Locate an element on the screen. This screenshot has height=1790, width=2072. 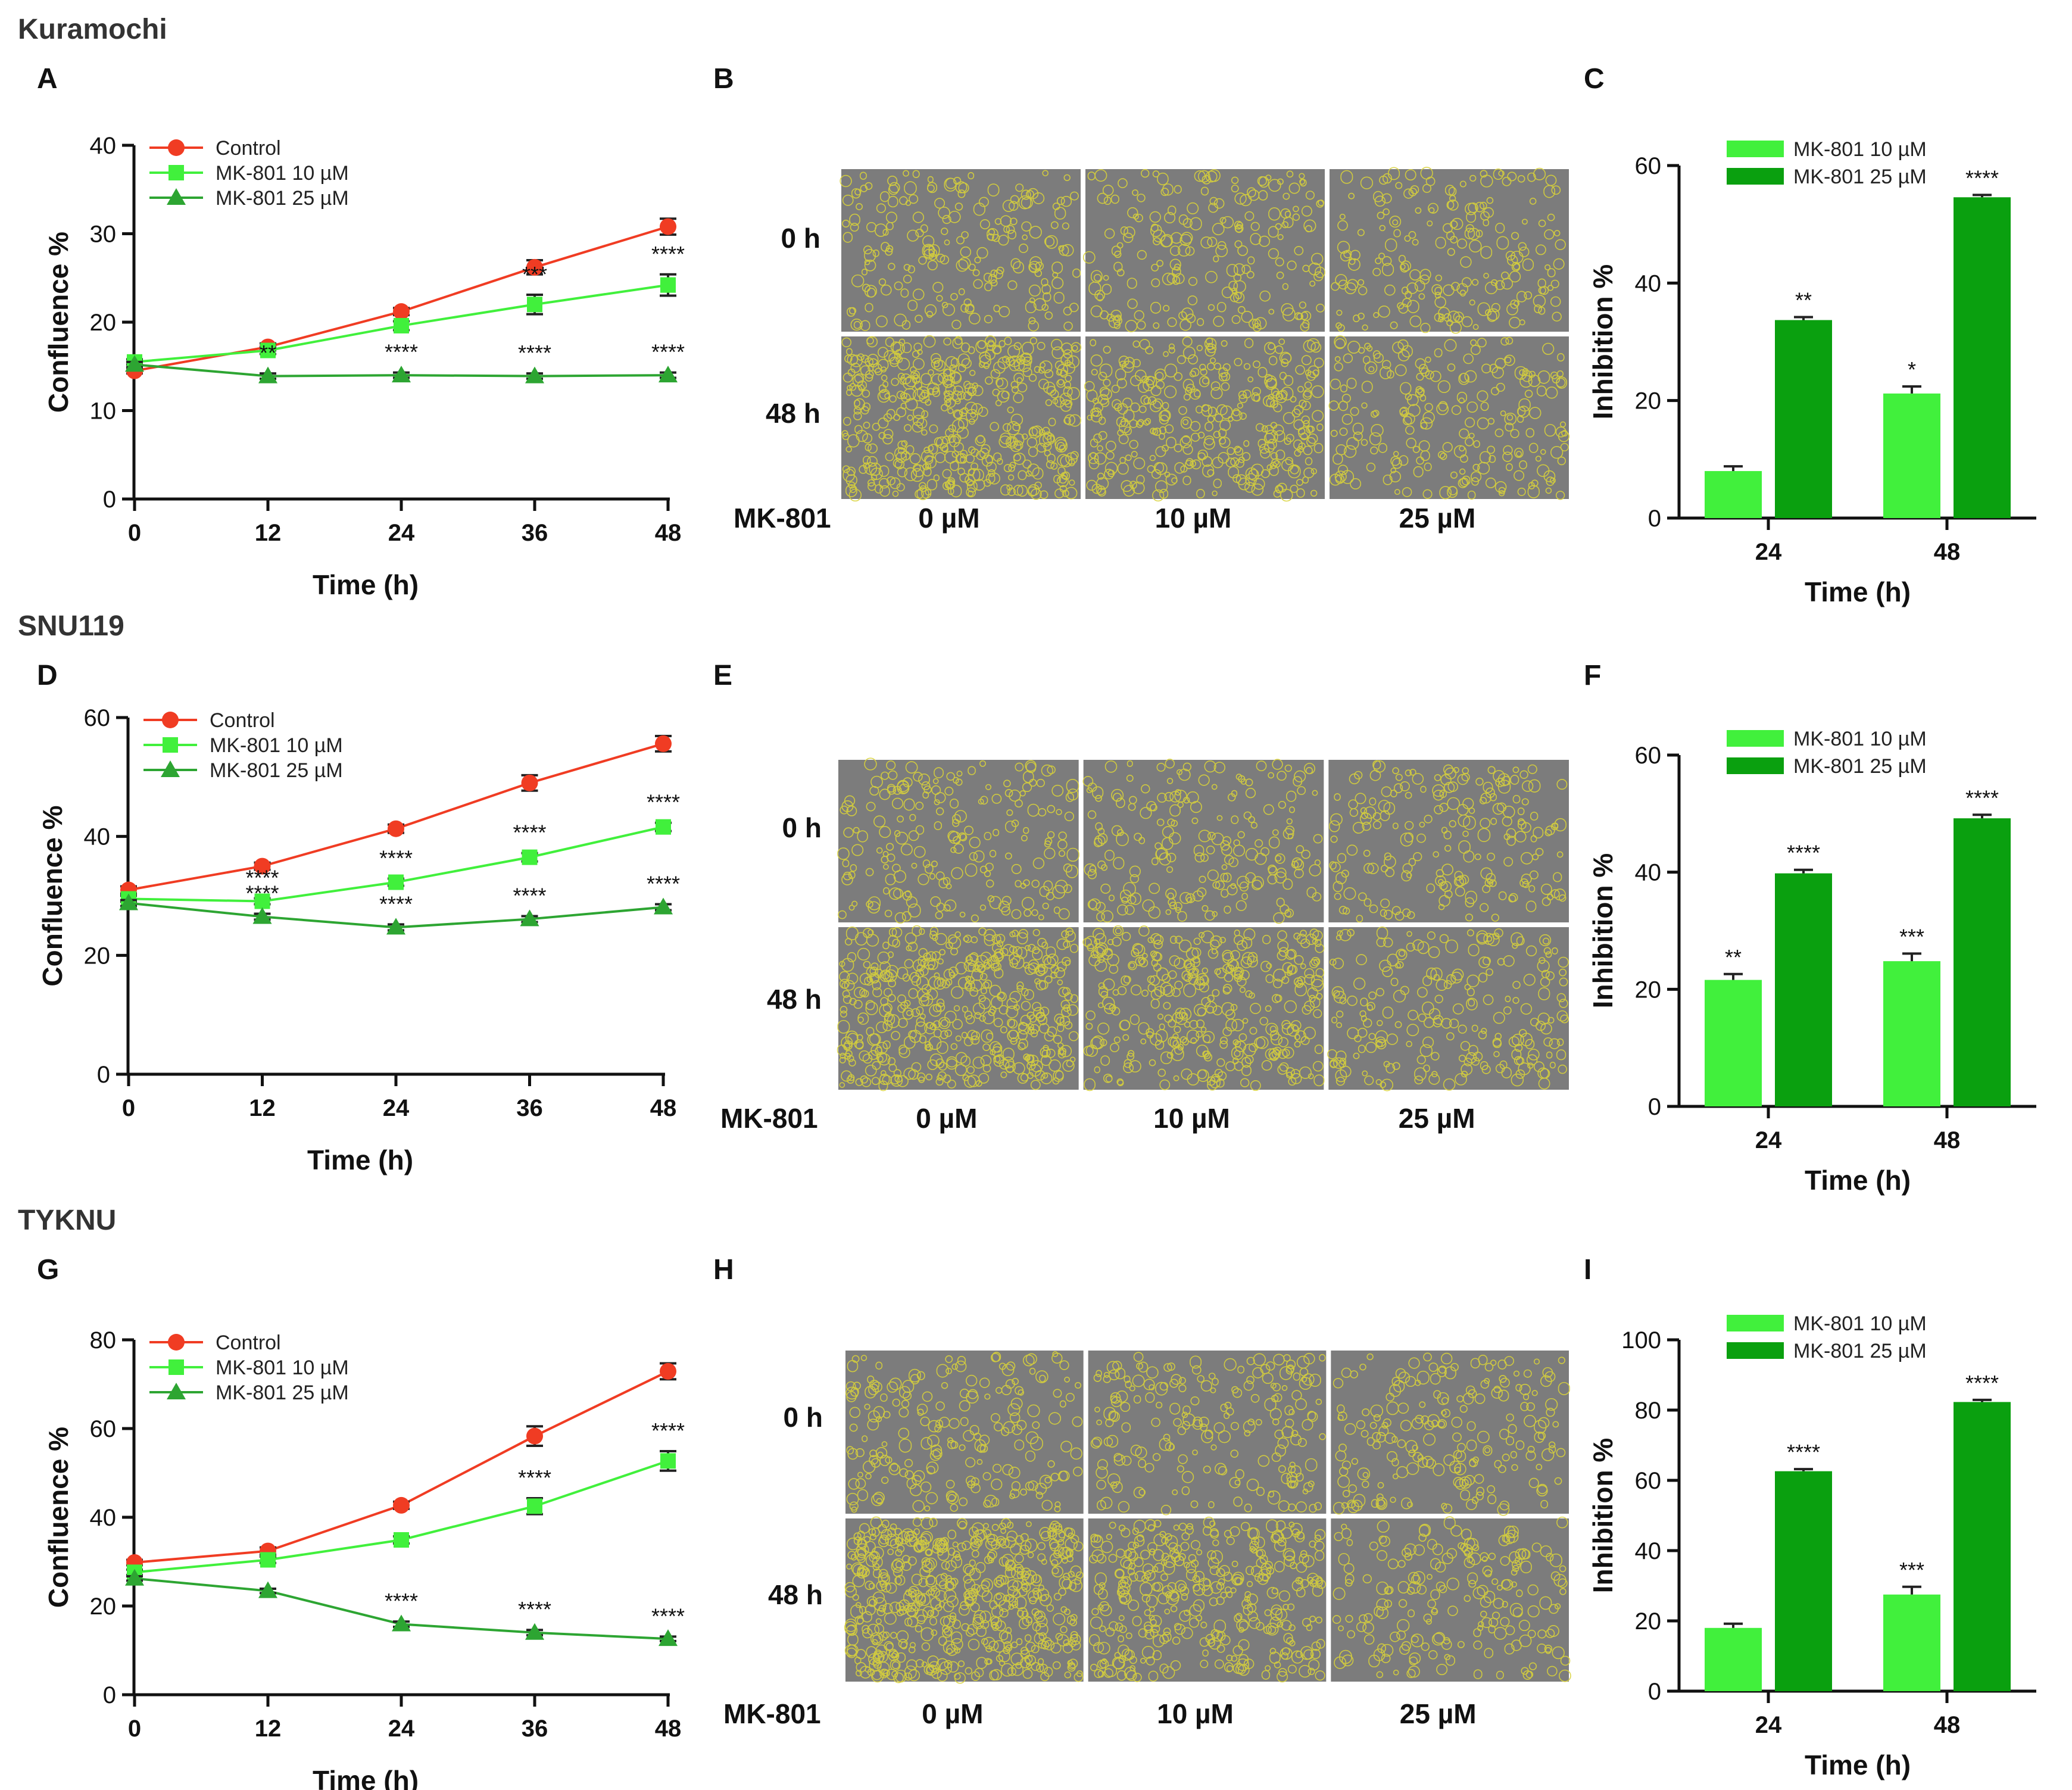
micrograph-0h-10-m is located at coordinates (1207, 1433).